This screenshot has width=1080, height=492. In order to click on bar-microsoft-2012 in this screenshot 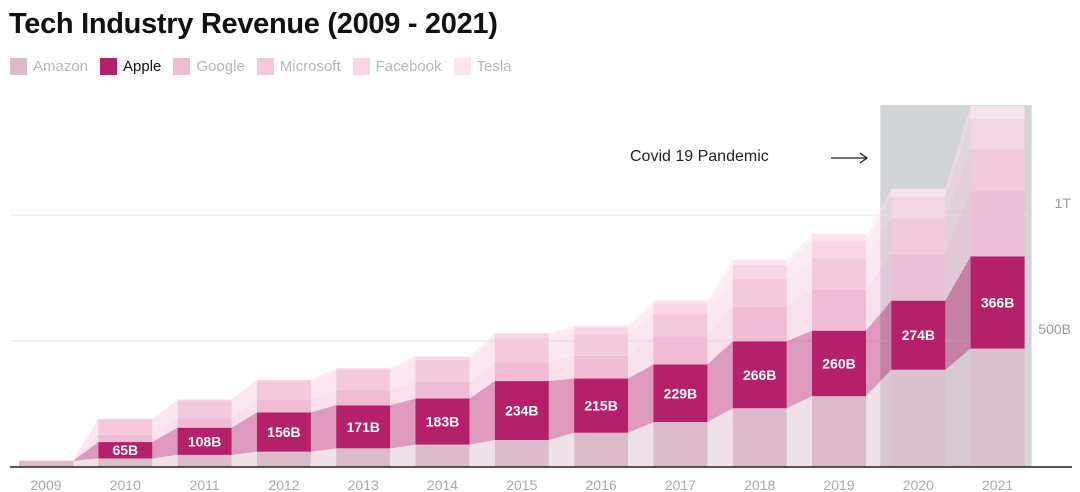, I will do `click(283, 390)`.